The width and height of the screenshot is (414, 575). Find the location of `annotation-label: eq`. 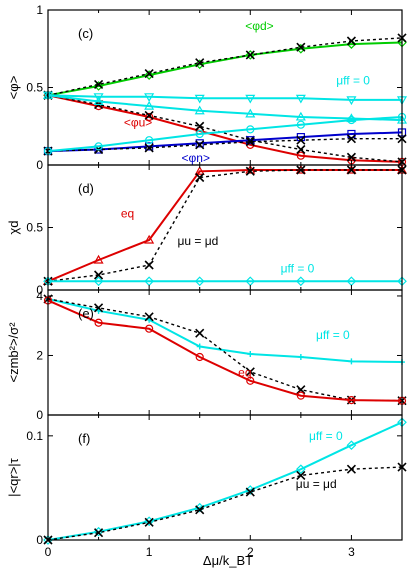

annotation-label: eq is located at coordinates (127, 214).